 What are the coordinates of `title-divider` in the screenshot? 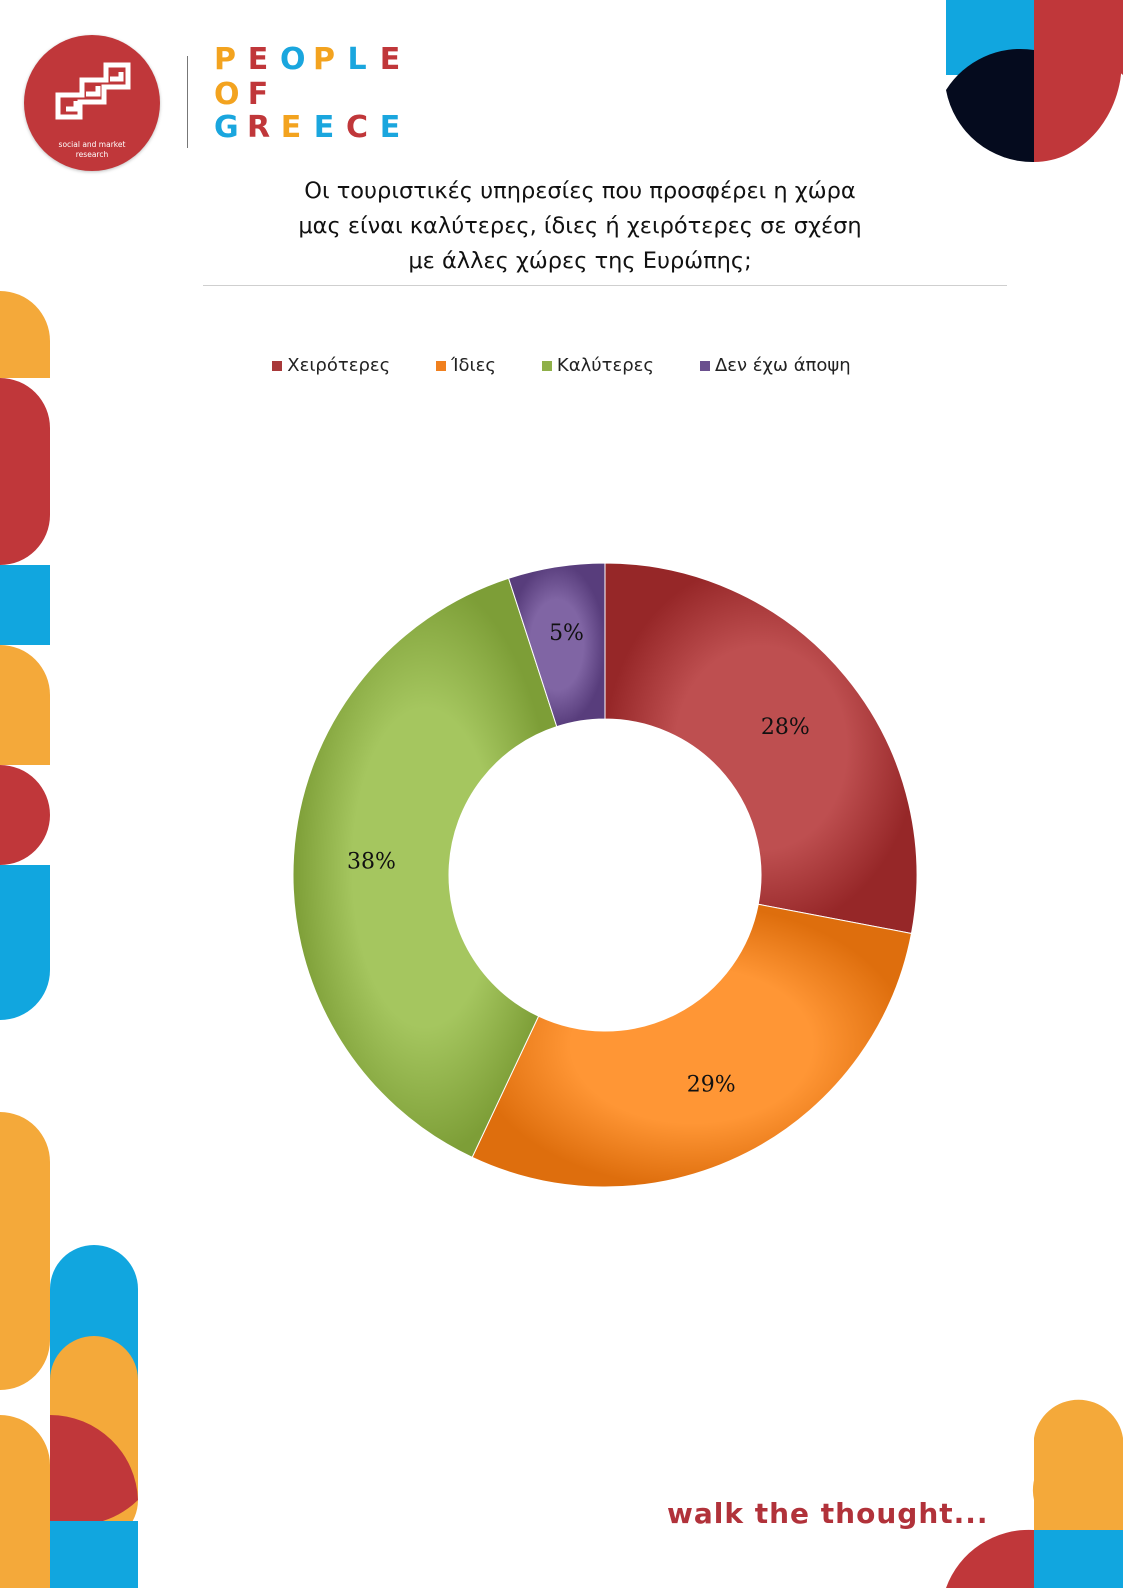 It's located at (605, 285).